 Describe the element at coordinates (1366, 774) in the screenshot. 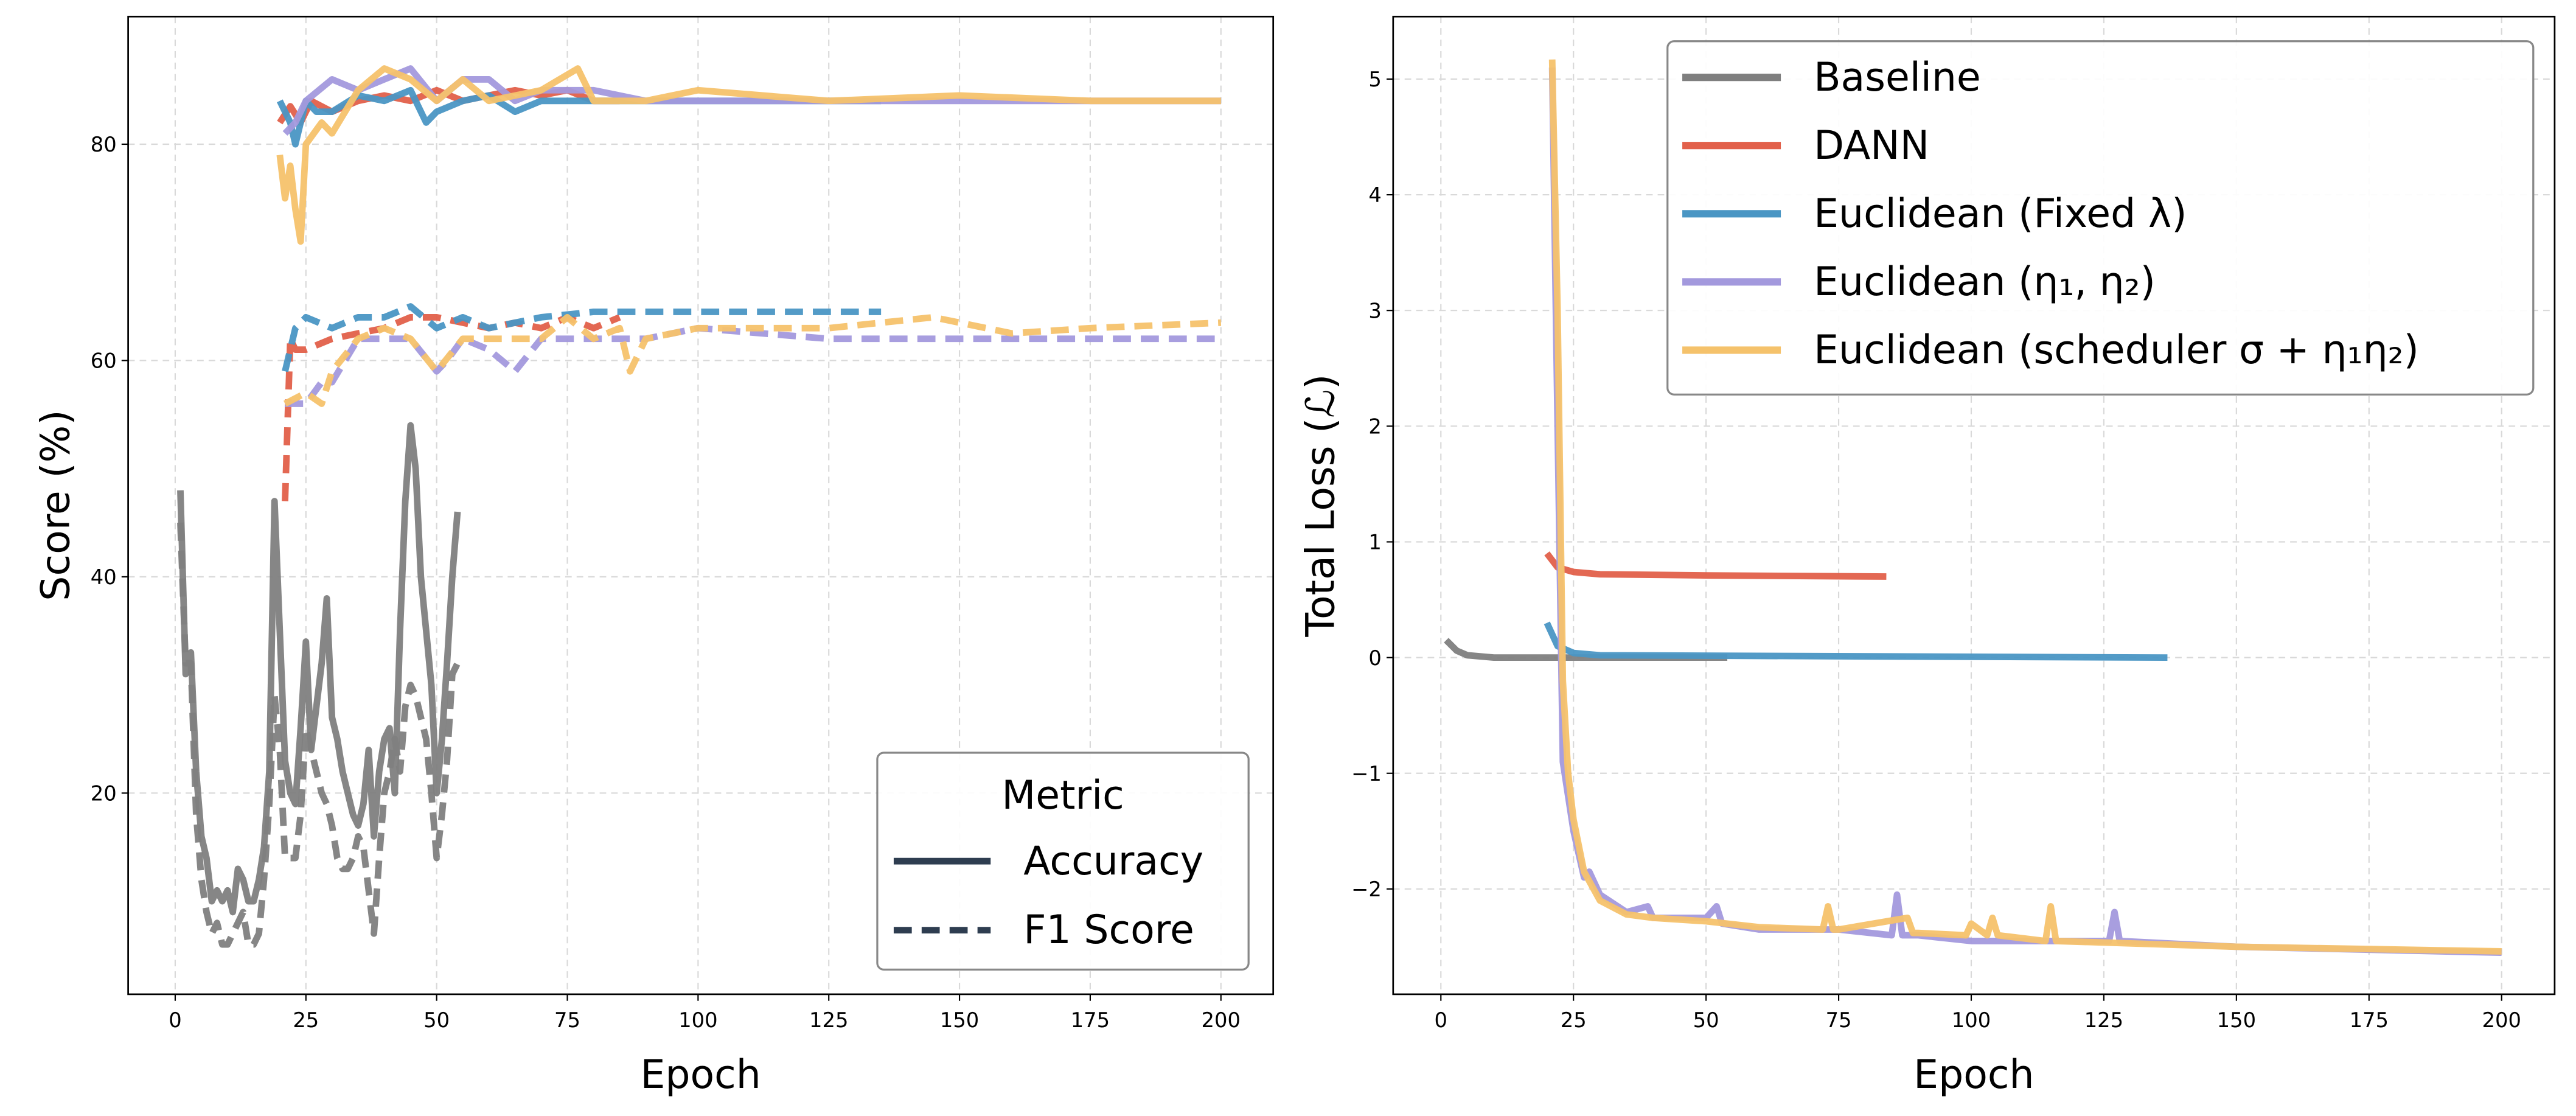

I see `y-tick-label: −1` at that location.